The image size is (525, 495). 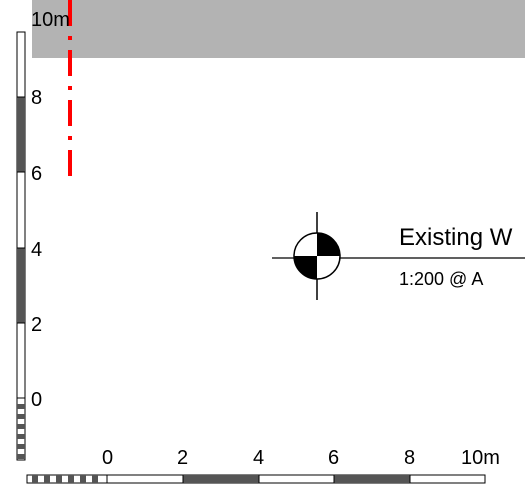 I want to click on vertical-scale-label: 6, so click(x=37, y=174).